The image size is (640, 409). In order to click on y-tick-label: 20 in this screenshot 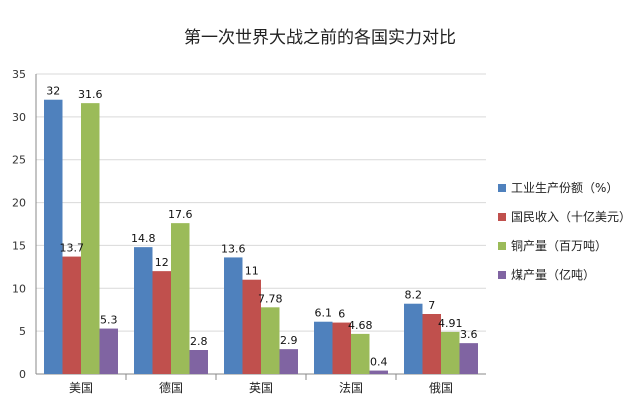, I will do `click(19, 203)`.